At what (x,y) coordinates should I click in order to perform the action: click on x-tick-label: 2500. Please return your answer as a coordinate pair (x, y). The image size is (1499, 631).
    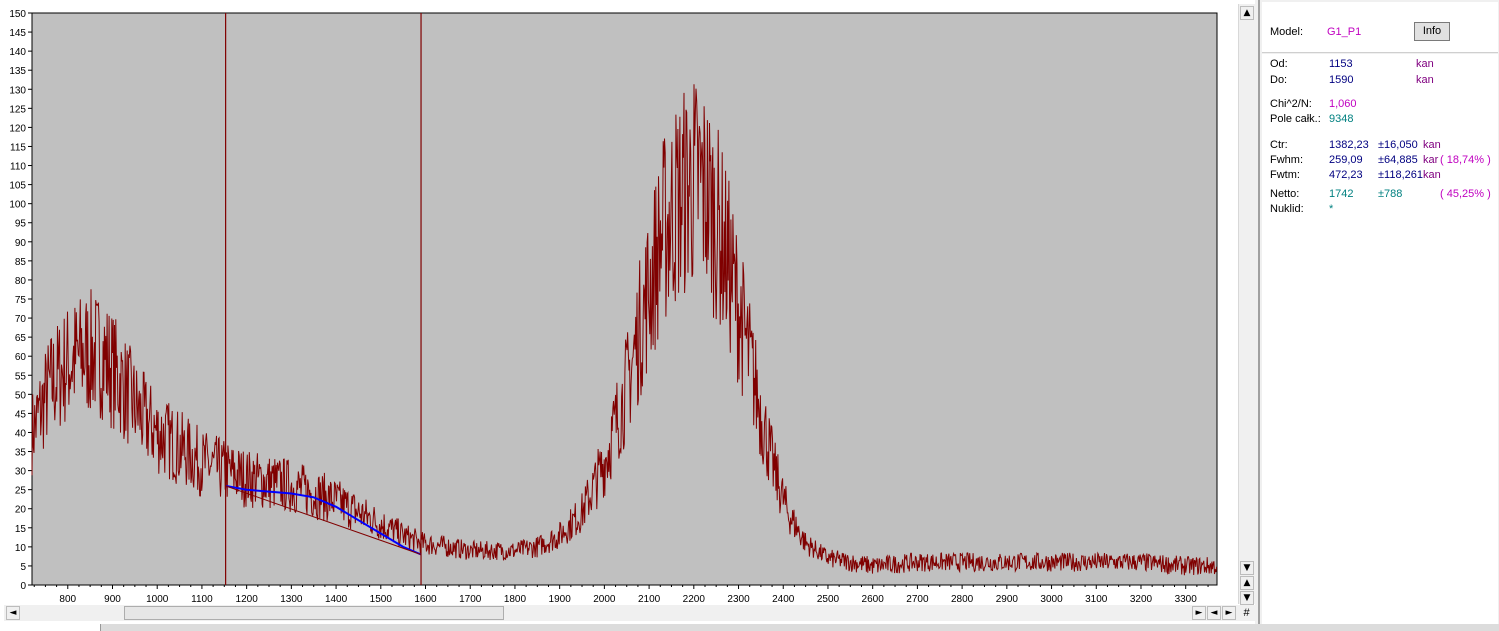
    Looking at the image, I should click on (828, 599).